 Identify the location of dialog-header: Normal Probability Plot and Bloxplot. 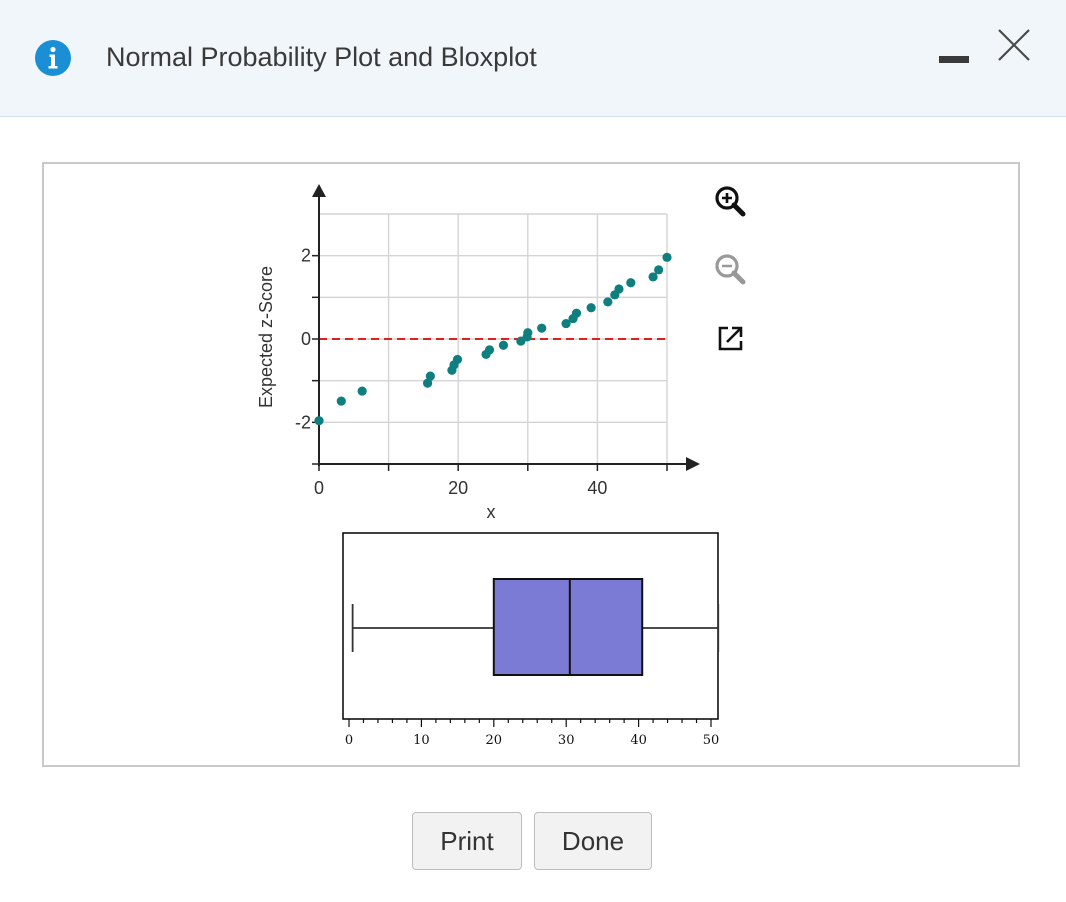
(533, 58).